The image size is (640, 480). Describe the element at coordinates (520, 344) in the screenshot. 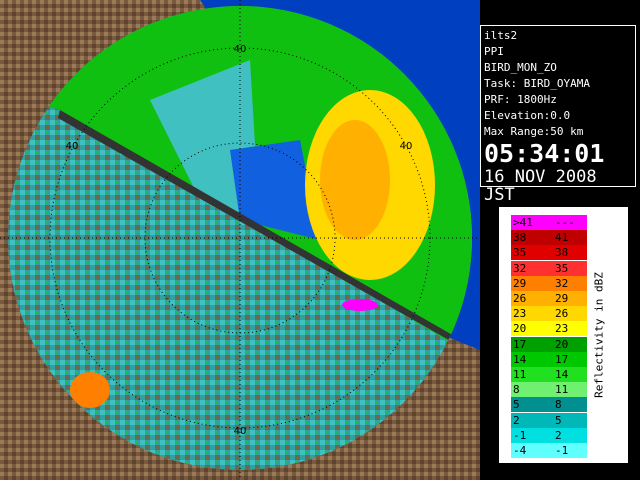

I see `legend-from: 17` at that location.